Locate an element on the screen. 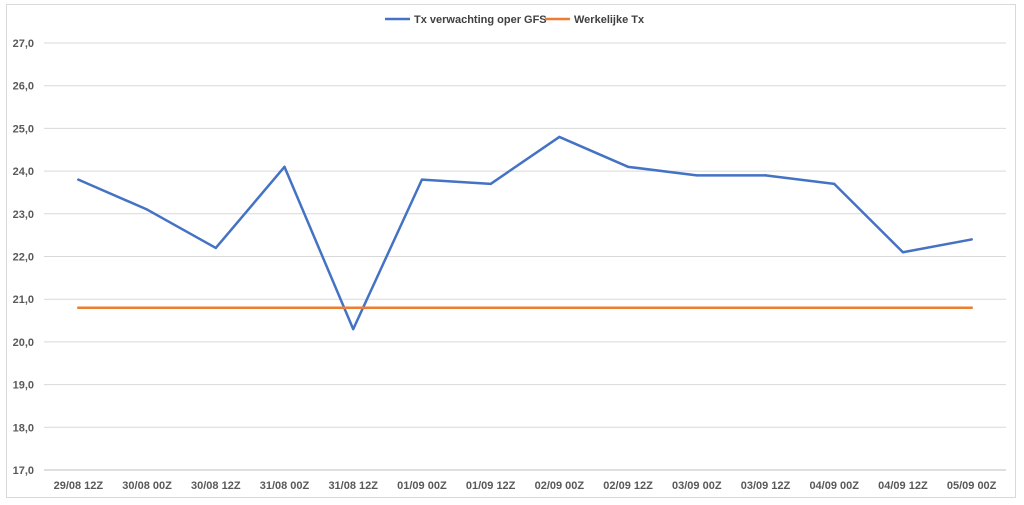 Image resolution: width=1024 pixels, height=505 pixels. legend-item-forecast: Tx verwachting oper GFS is located at coordinates (466, 20).